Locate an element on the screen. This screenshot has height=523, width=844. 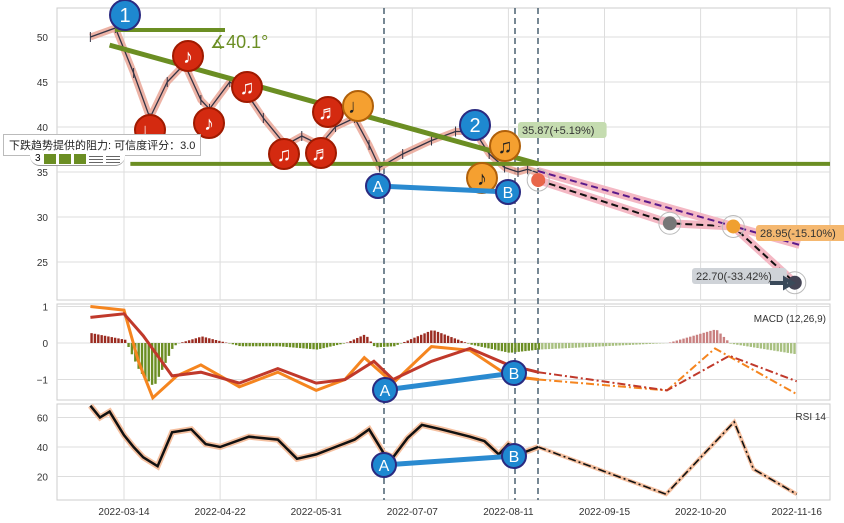
y-tick-label: 35 is located at coordinates (43, 173).